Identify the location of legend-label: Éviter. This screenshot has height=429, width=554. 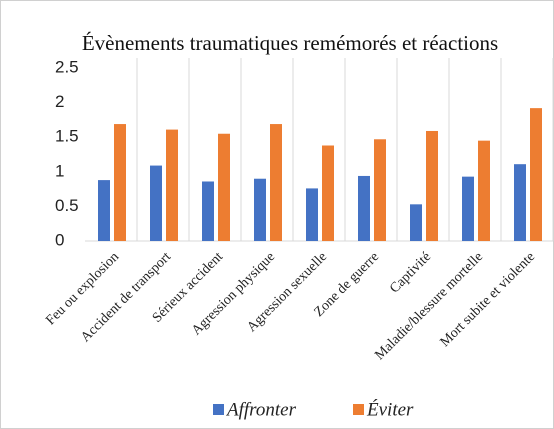
(390, 409).